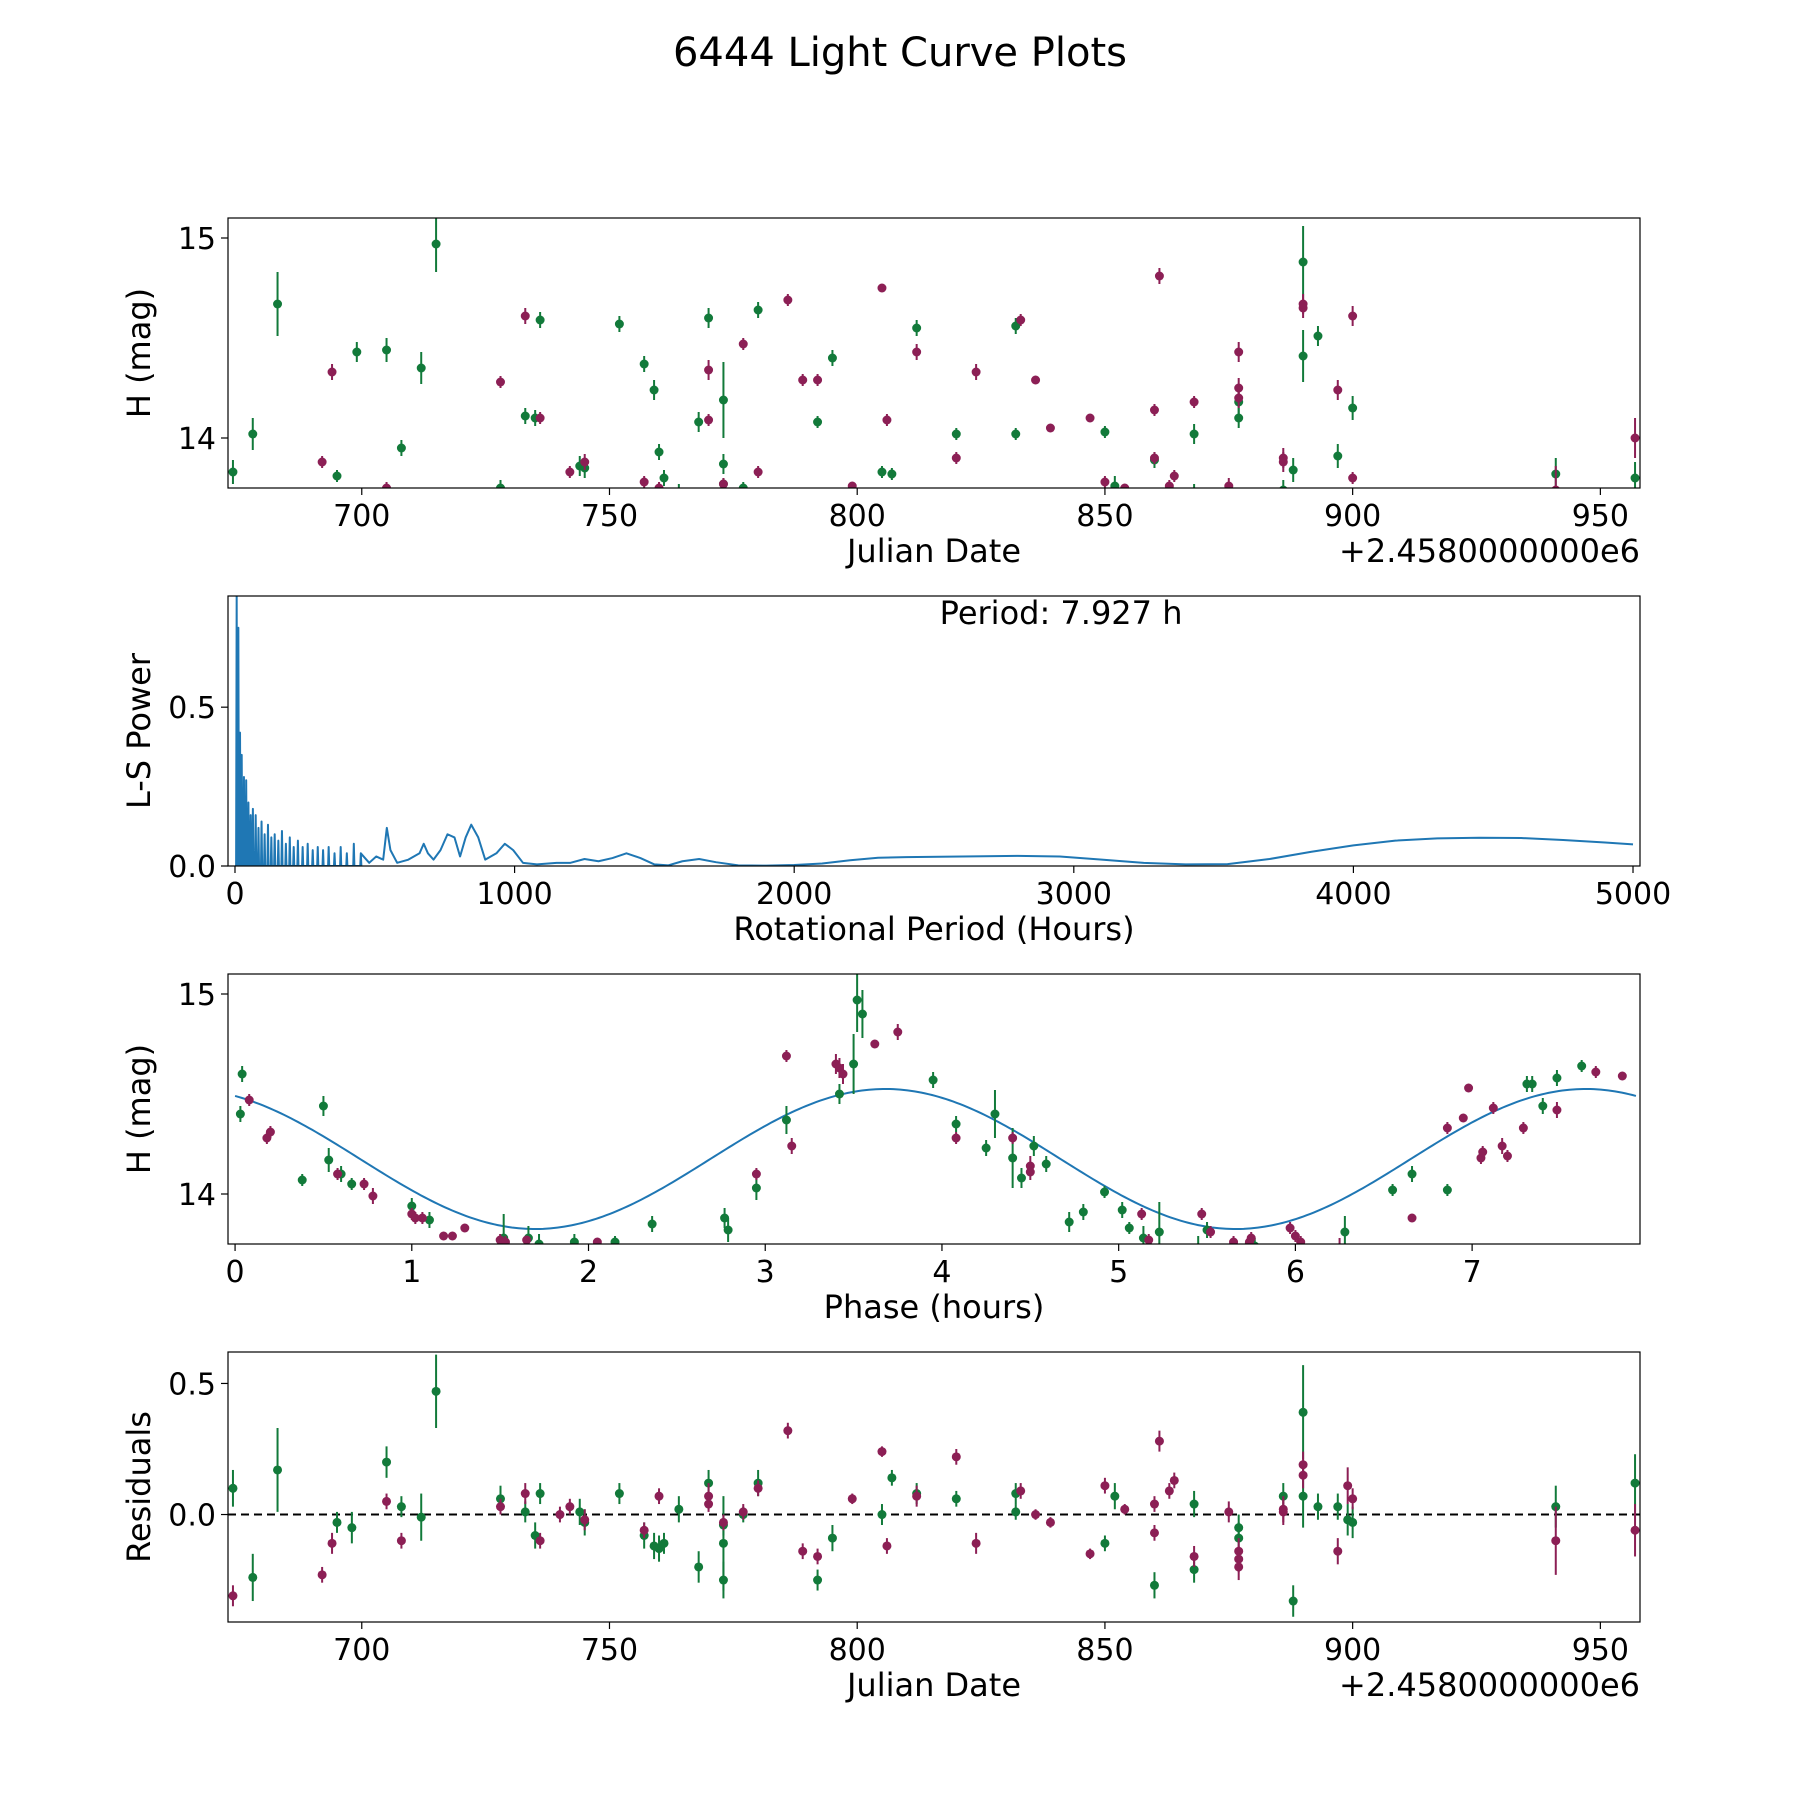 The width and height of the screenshot is (1800, 1800). What do you see at coordinates (794, 894) in the screenshot?
I see `x-tick-label: 2000` at bounding box center [794, 894].